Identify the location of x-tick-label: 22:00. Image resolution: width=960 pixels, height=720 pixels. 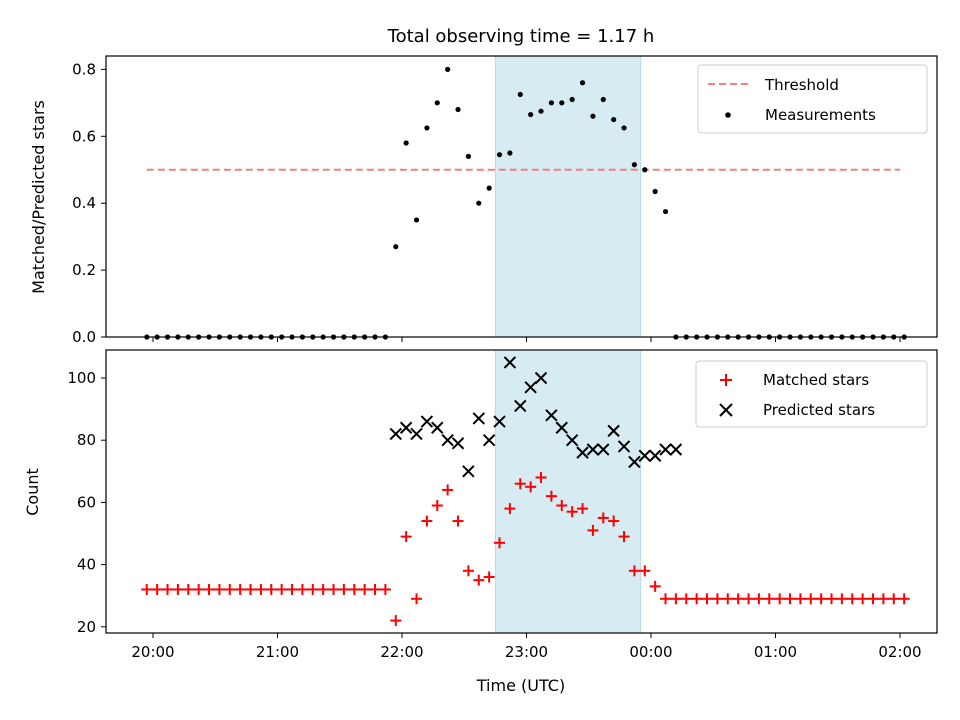
(401, 652).